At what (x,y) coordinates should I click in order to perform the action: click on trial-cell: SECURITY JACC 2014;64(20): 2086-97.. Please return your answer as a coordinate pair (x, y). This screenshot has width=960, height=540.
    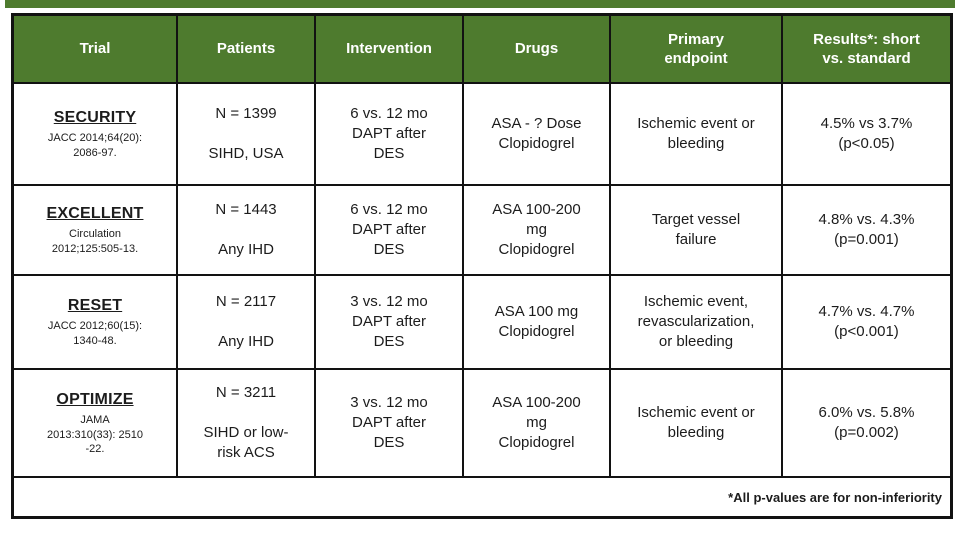
    Looking at the image, I should click on (95, 134).